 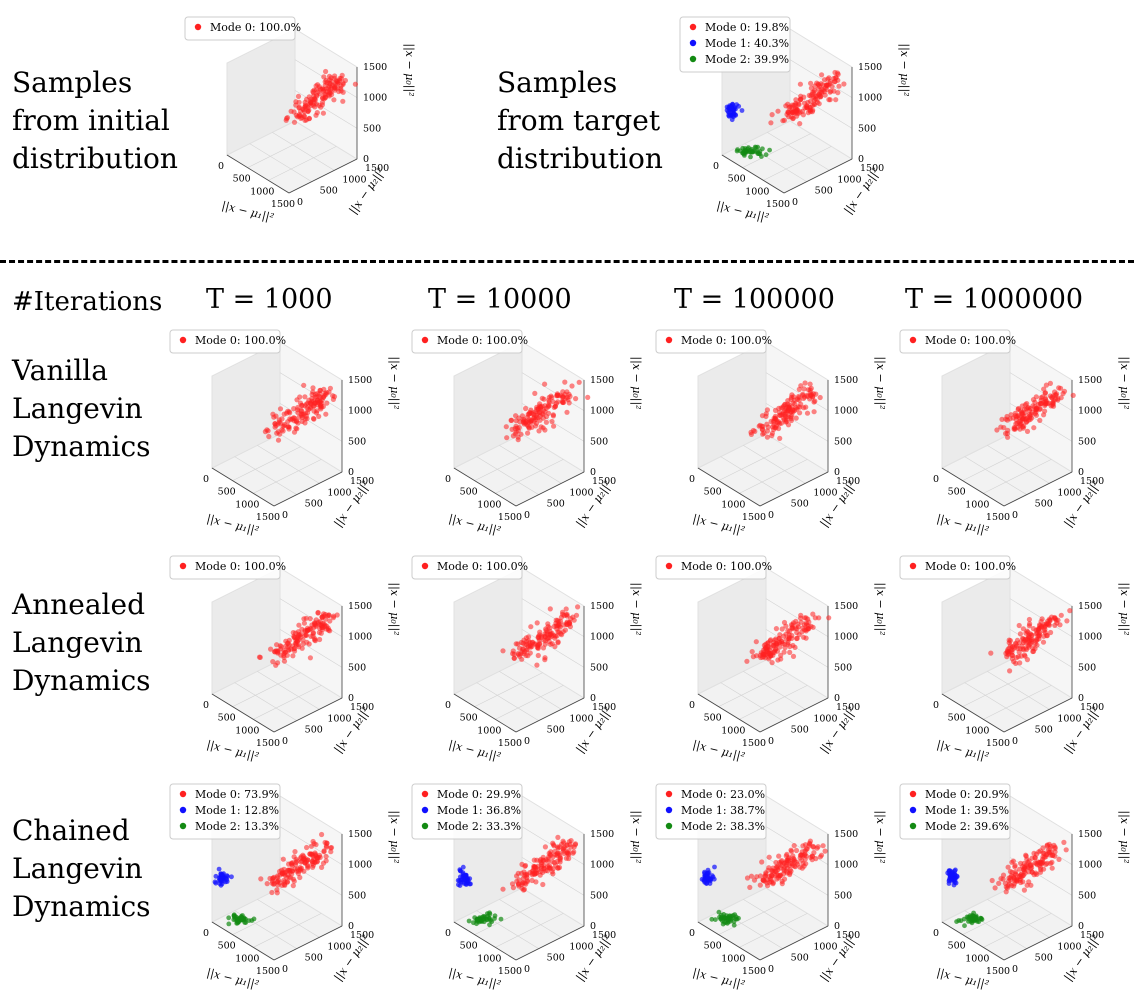 What do you see at coordinates (527, 741) in the screenshot?
I see `plot-annealed-10000-y-tick-0: 0` at bounding box center [527, 741].